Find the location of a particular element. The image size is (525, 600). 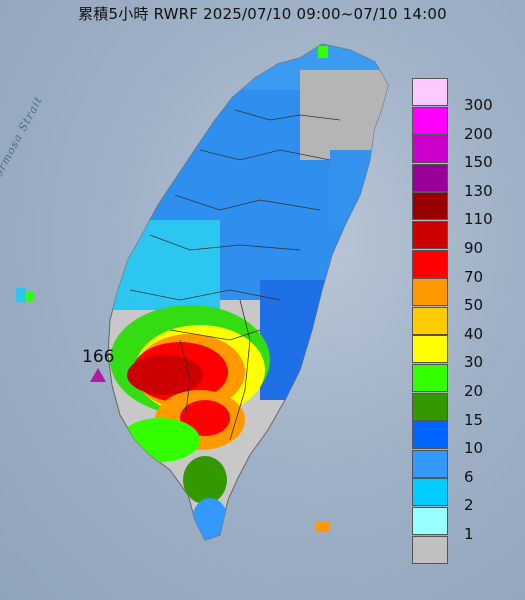

legend-label: 40 is located at coordinates (474, 333).